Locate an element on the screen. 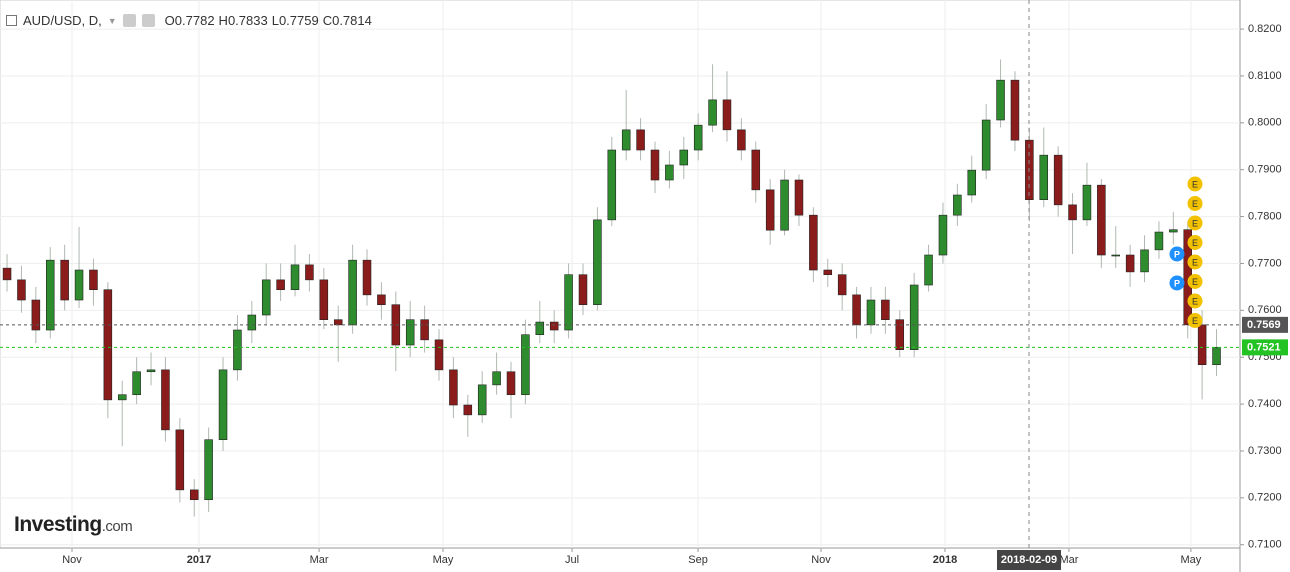 The width and height of the screenshot is (1290, 572). crosshair-label-box is located at coordinates (1029, 560).